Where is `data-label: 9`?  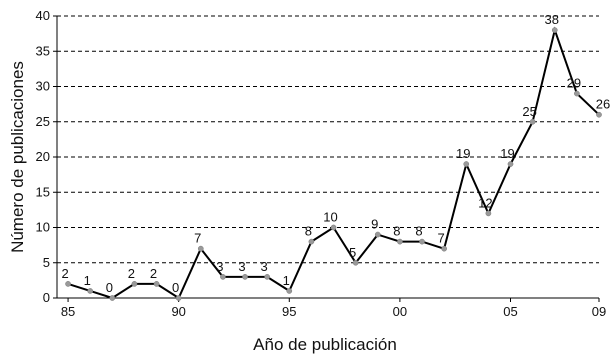
data-label: 9 is located at coordinates (374, 224).